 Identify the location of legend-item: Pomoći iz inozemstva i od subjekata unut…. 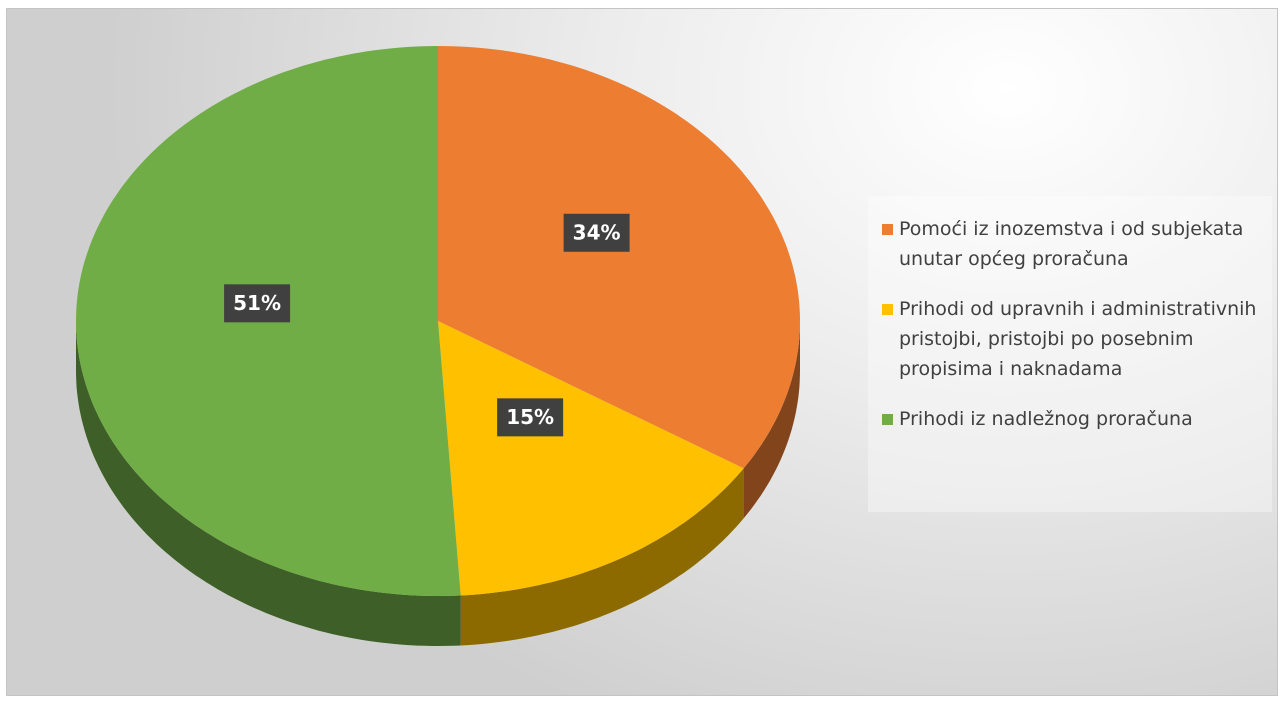
(1072, 244).